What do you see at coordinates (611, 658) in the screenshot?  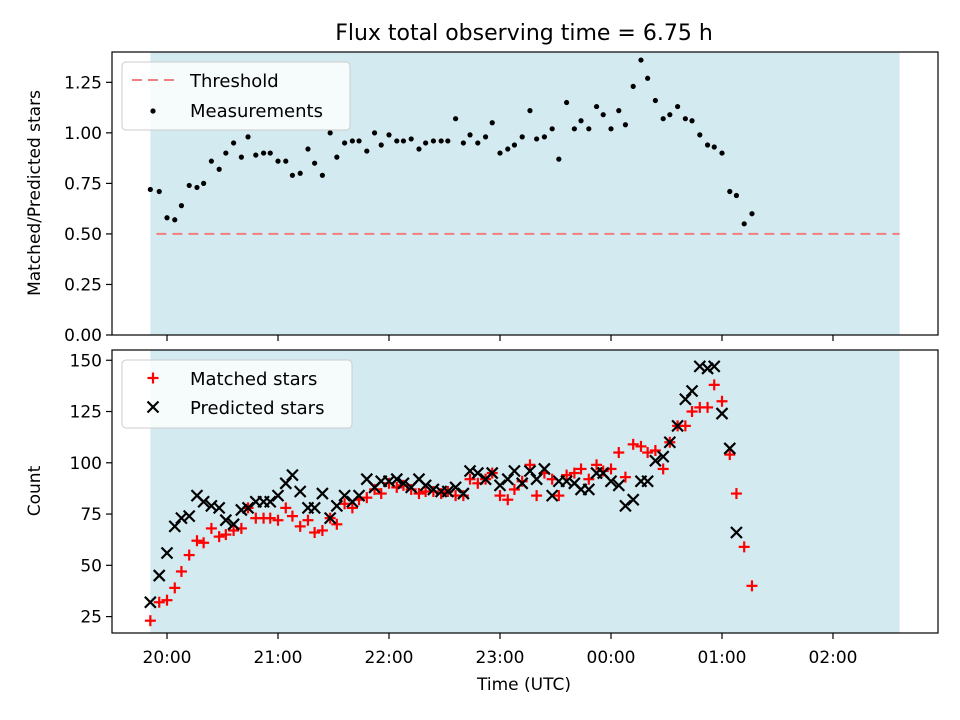 I see `x-tick-label: 00:00` at bounding box center [611, 658].